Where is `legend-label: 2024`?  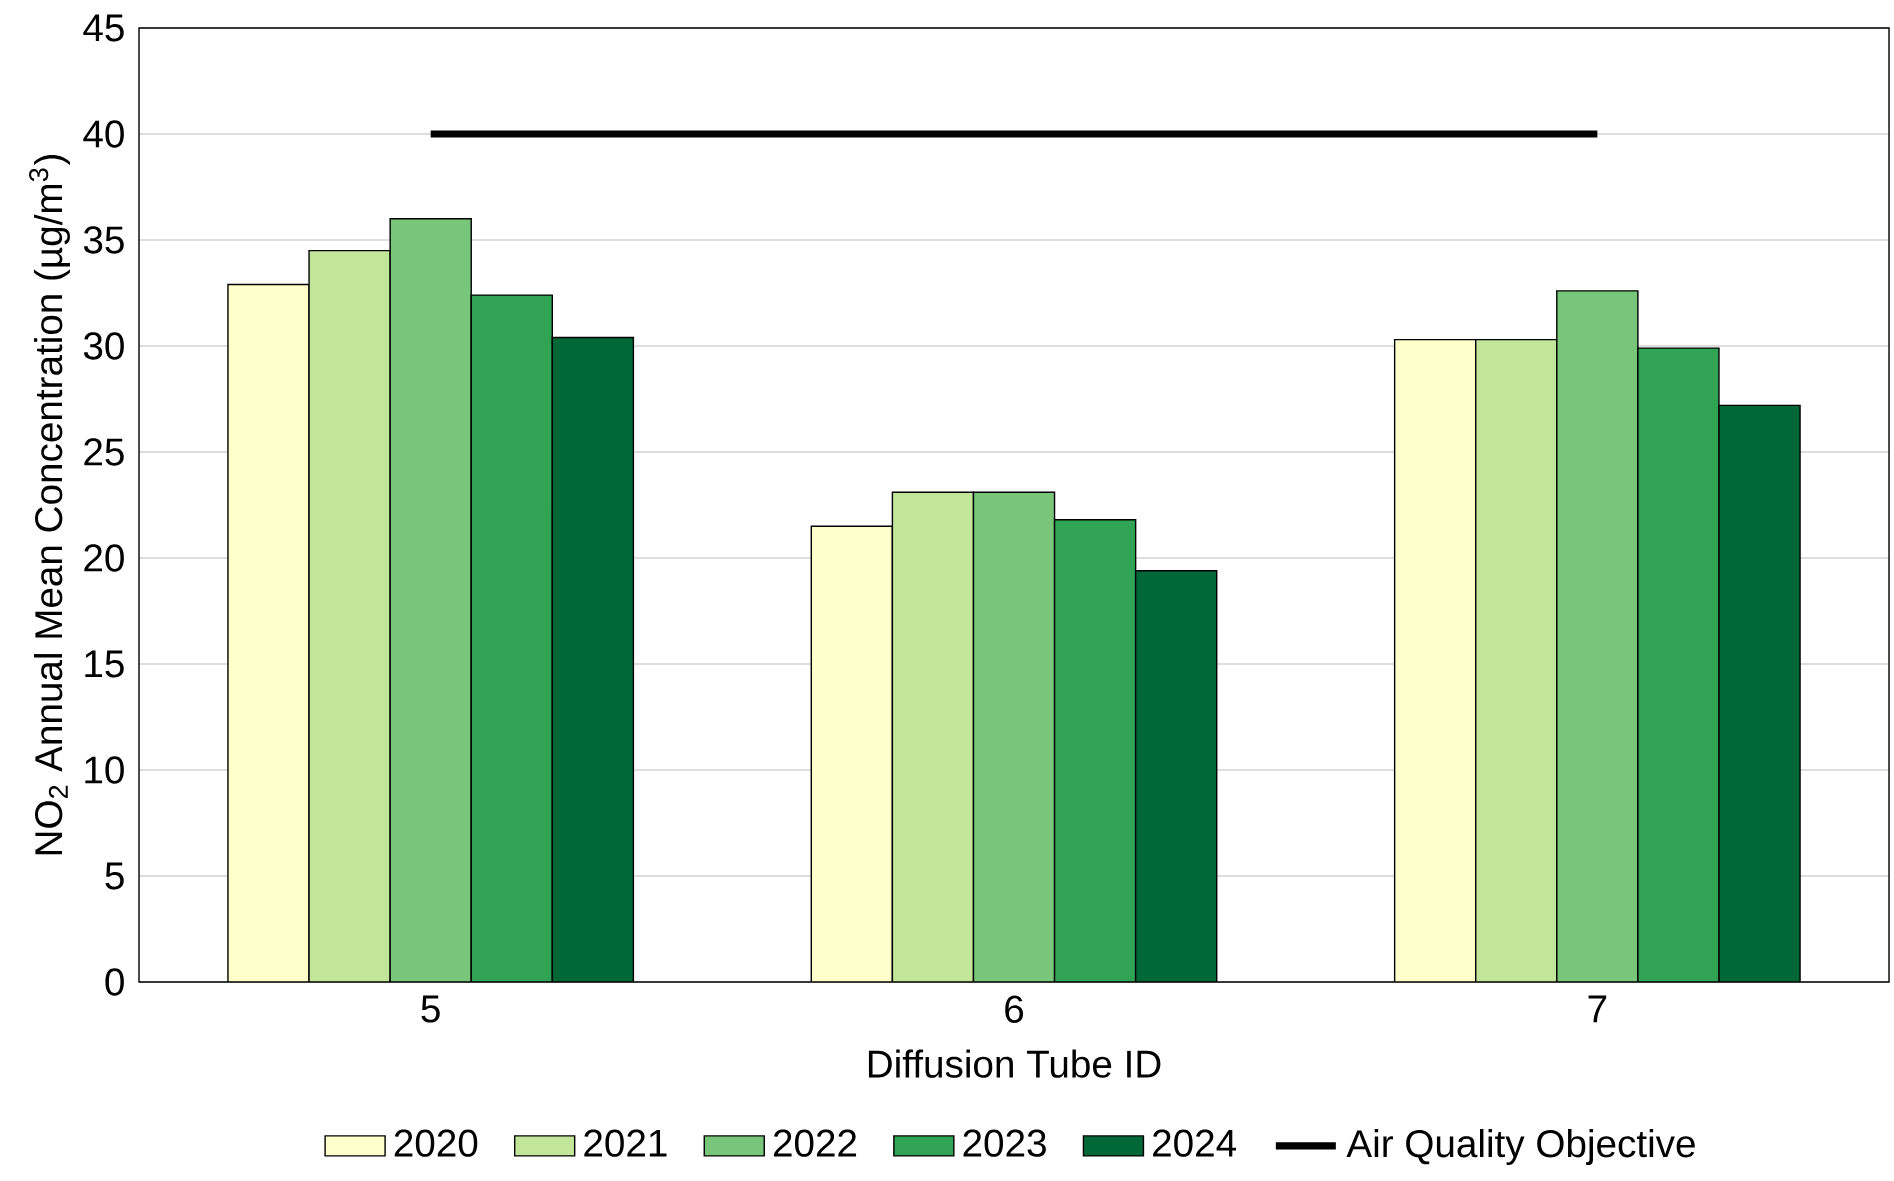 legend-label: 2024 is located at coordinates (1194, 1143).